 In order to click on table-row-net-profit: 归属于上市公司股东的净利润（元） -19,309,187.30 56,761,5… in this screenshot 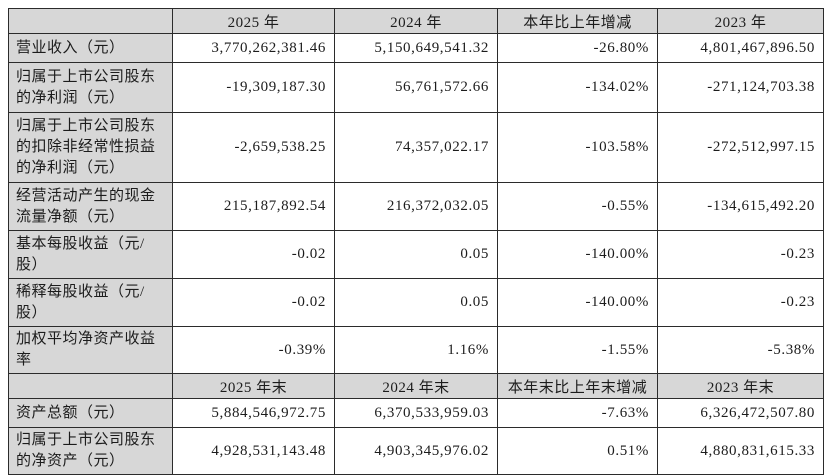, I will do `click(416, 87)`.